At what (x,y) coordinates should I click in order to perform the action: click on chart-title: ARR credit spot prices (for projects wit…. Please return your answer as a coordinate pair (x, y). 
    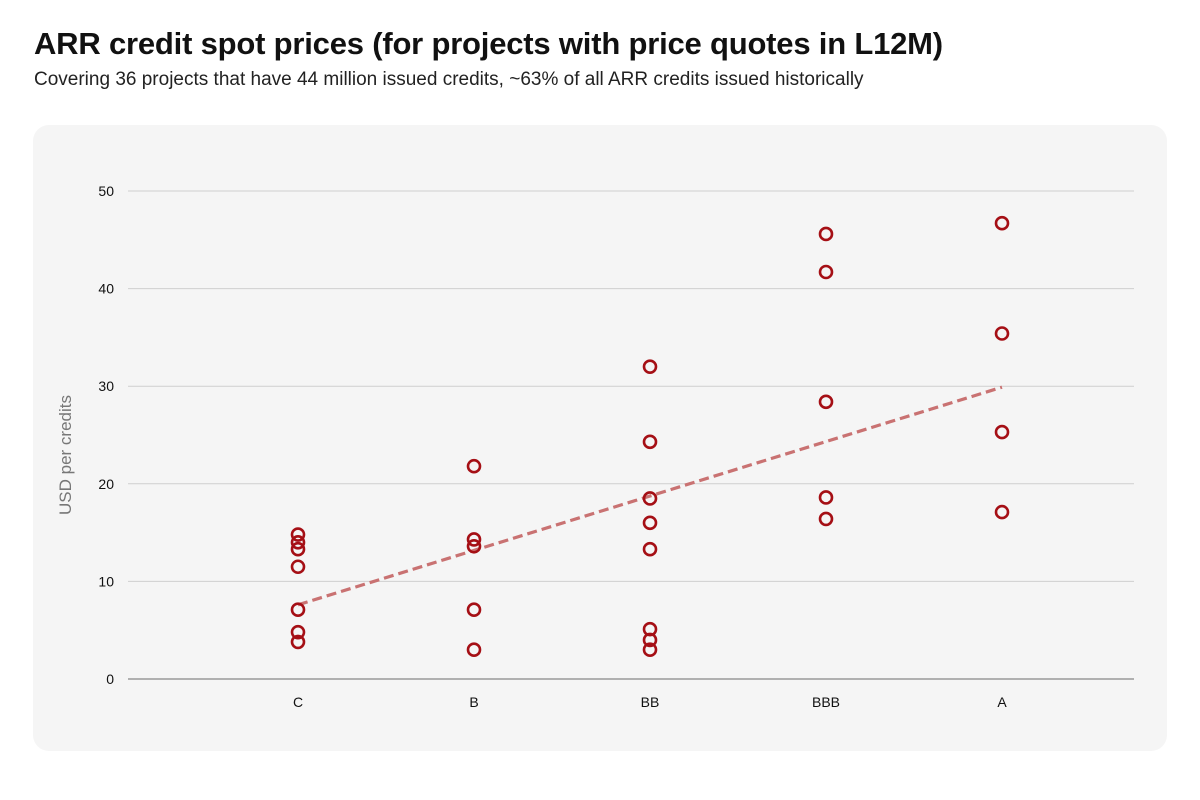
    Looking at the image, I should click on (488, 43).